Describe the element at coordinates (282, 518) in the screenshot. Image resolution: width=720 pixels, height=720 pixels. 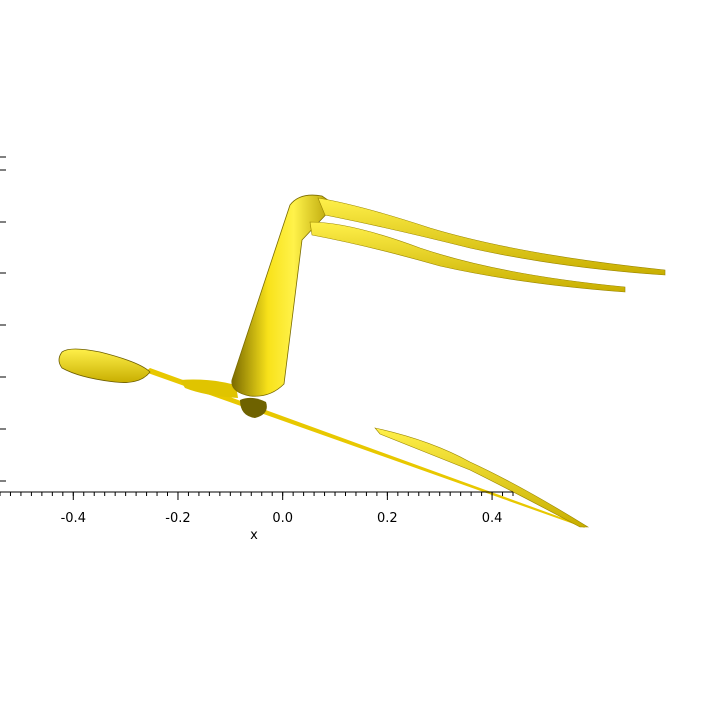
I see `x-tick-label: 0.0` at that location.